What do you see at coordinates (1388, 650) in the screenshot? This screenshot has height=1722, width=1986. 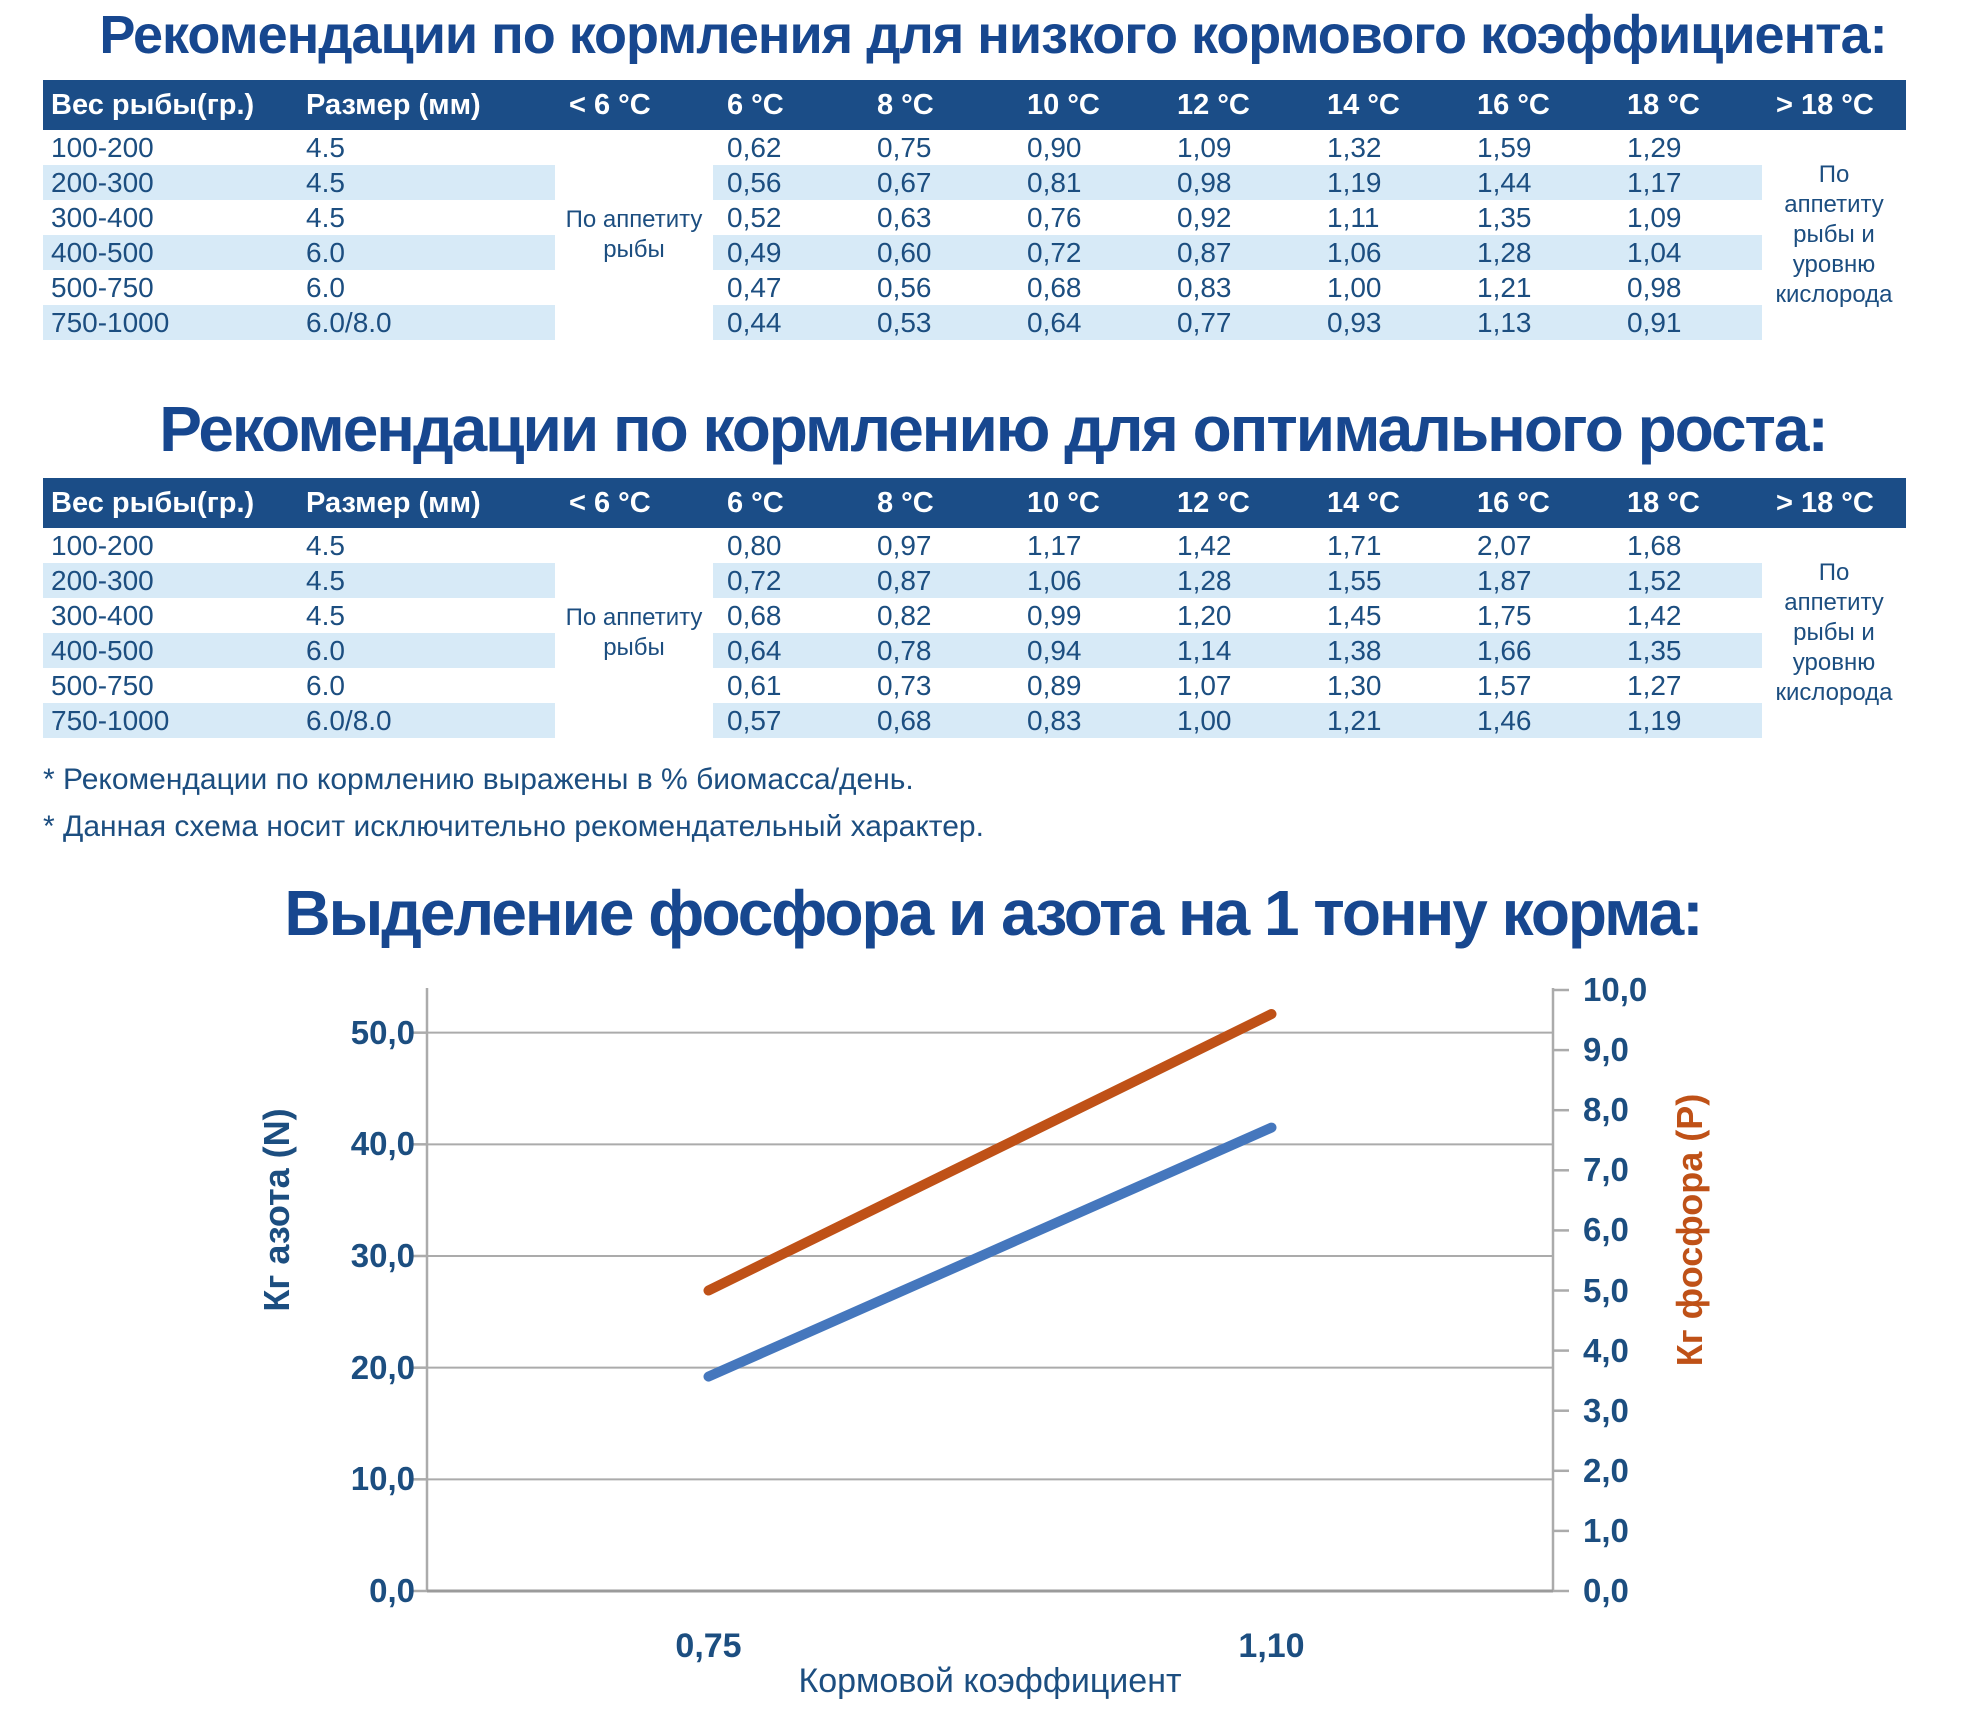 I see `value-cell: 1,38` at bounding box center [1388, 650].